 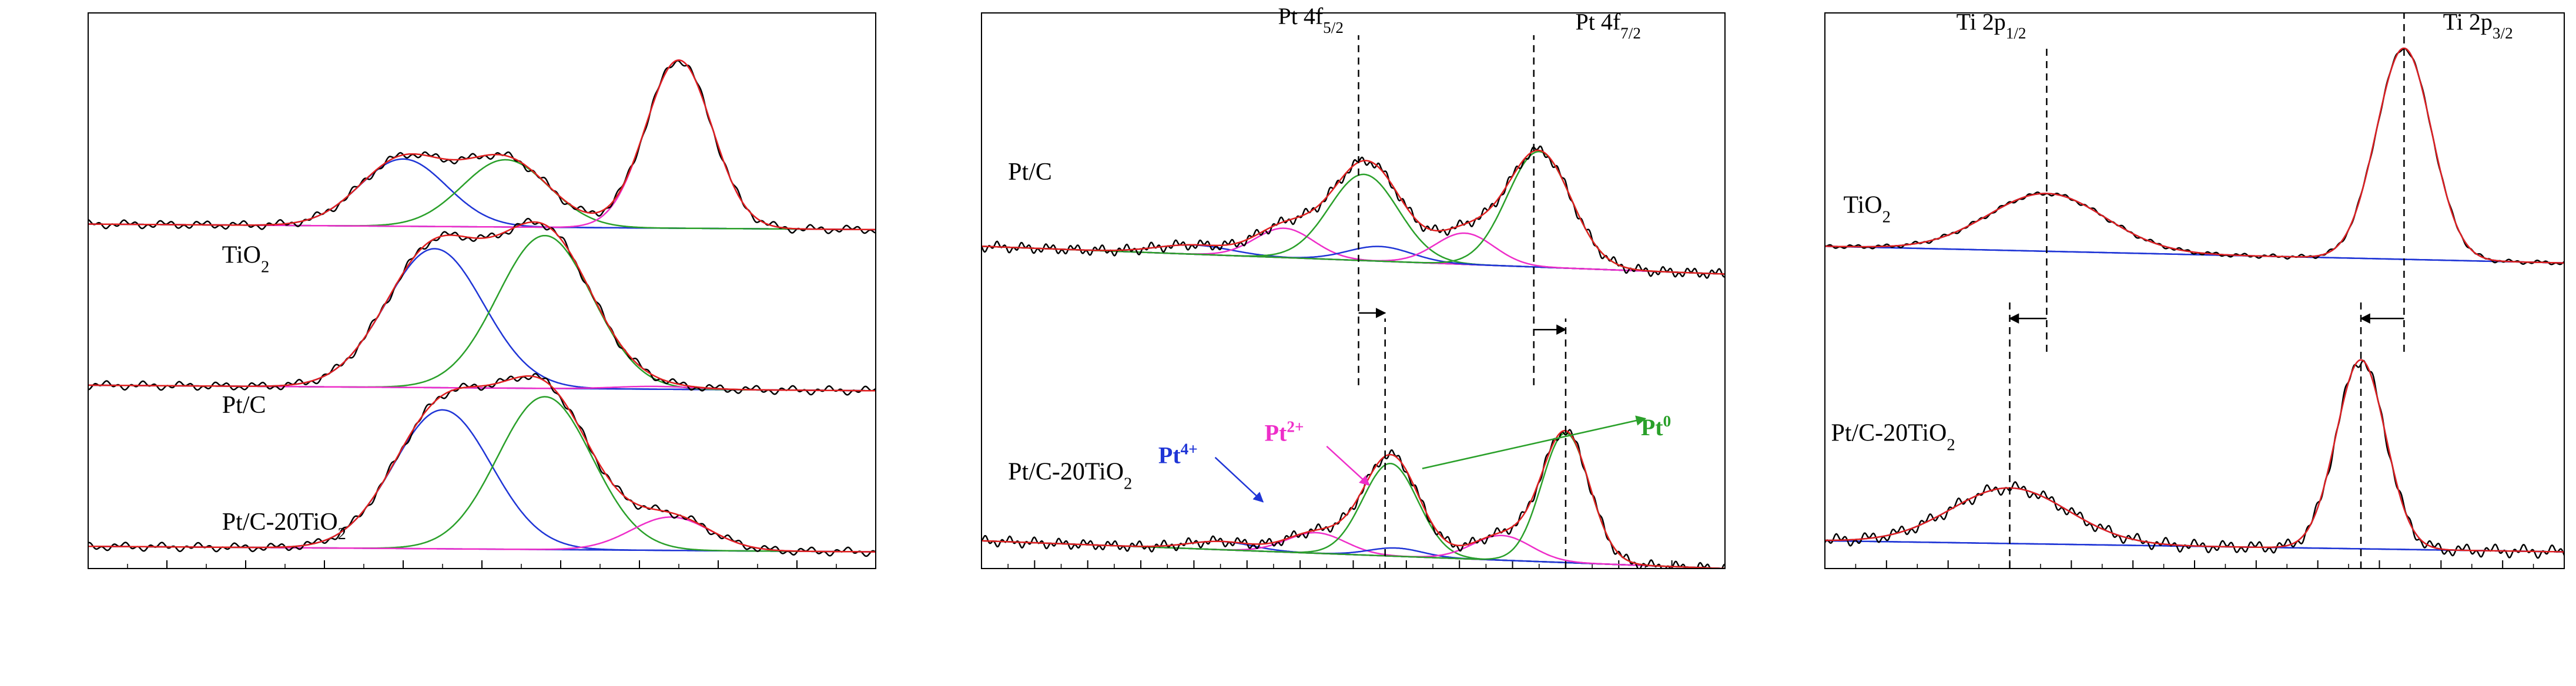 I want to click on peak-label: Pt4+, so click(x=1178, y=454).